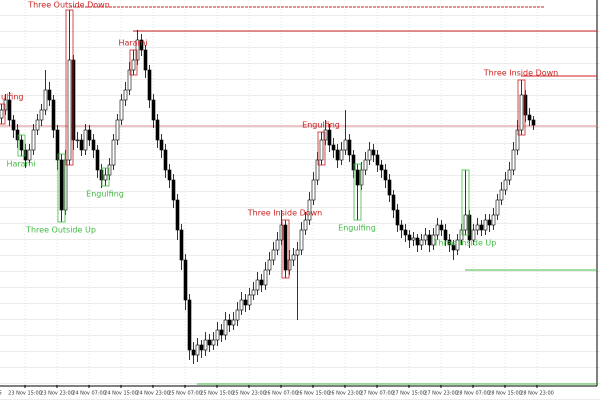 The image size is (600, 400). I want to click on x-tick-label: 26 Nov 23:00, so click(345, 394).